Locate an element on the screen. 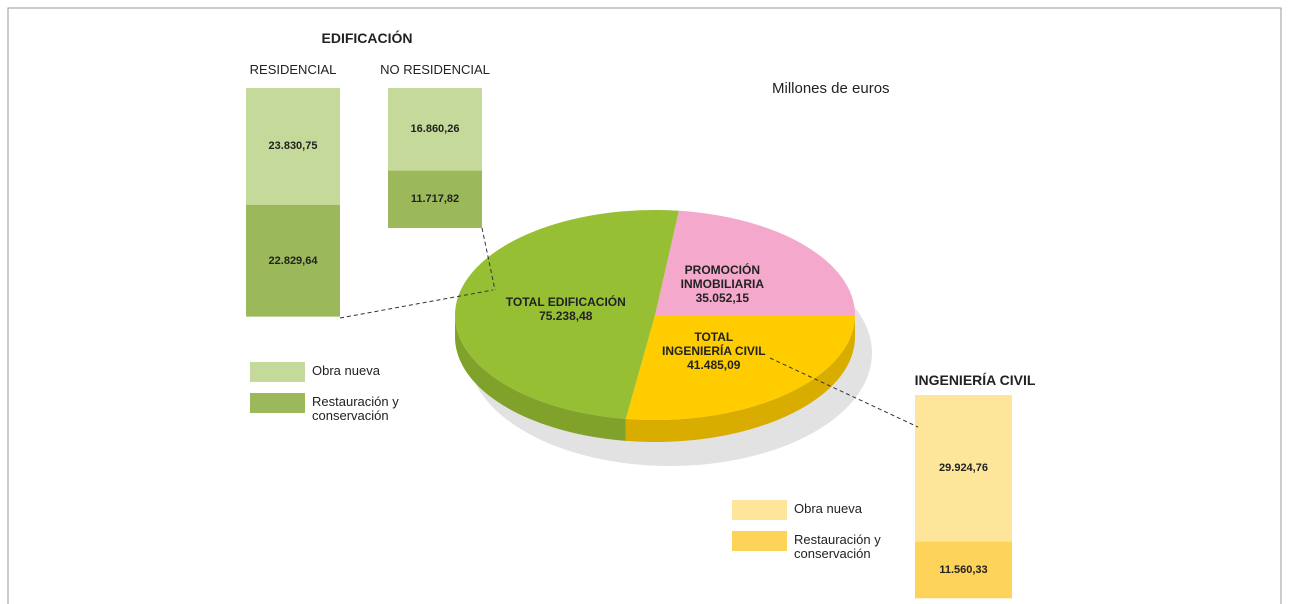 The width and height of the screenshot is (1290, 604). pie-category: TOTAL INGENIERÍA CIVIL is located at coordinates (714, 343).